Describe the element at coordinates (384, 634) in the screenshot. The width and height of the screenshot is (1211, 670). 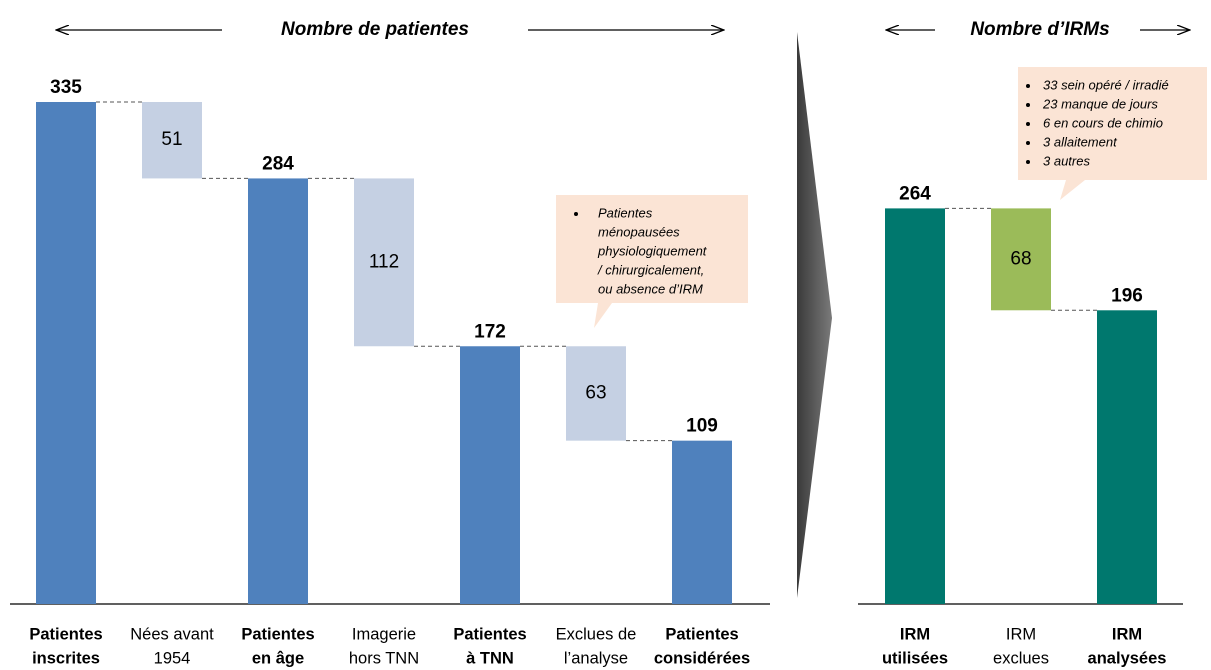
I see `x-tick-label: Imagerie` at that location.